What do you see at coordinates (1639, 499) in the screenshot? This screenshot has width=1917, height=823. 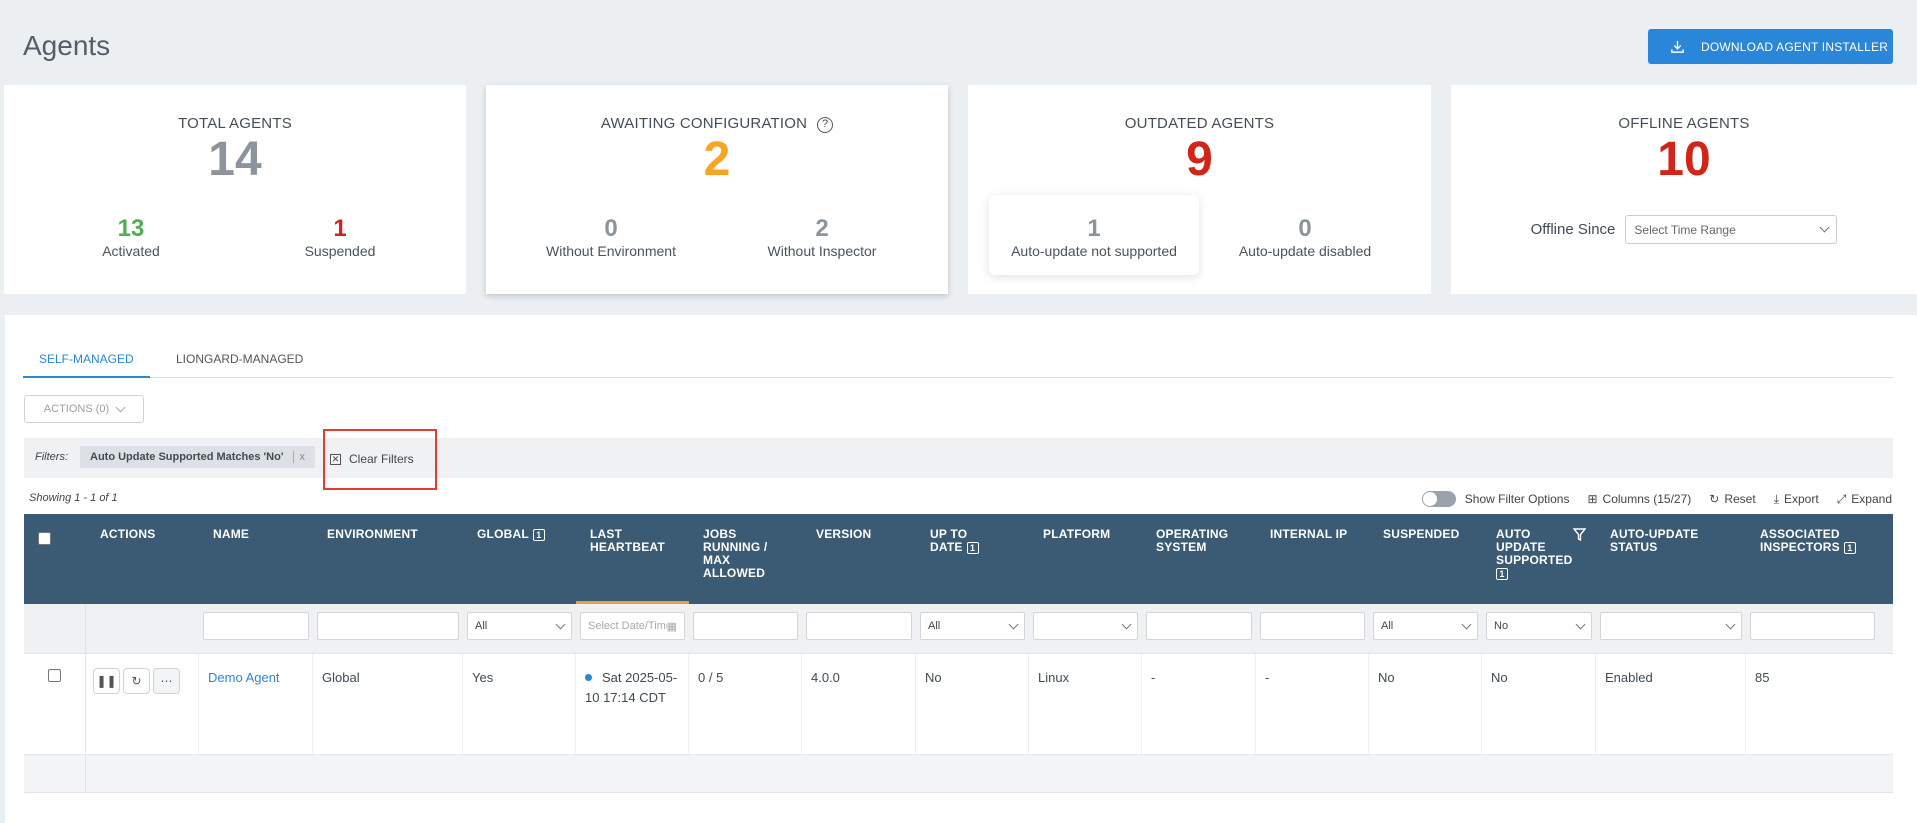 I see `columns-button: ⊞ Columns (15/27)` at bounding box center [1639, 499].